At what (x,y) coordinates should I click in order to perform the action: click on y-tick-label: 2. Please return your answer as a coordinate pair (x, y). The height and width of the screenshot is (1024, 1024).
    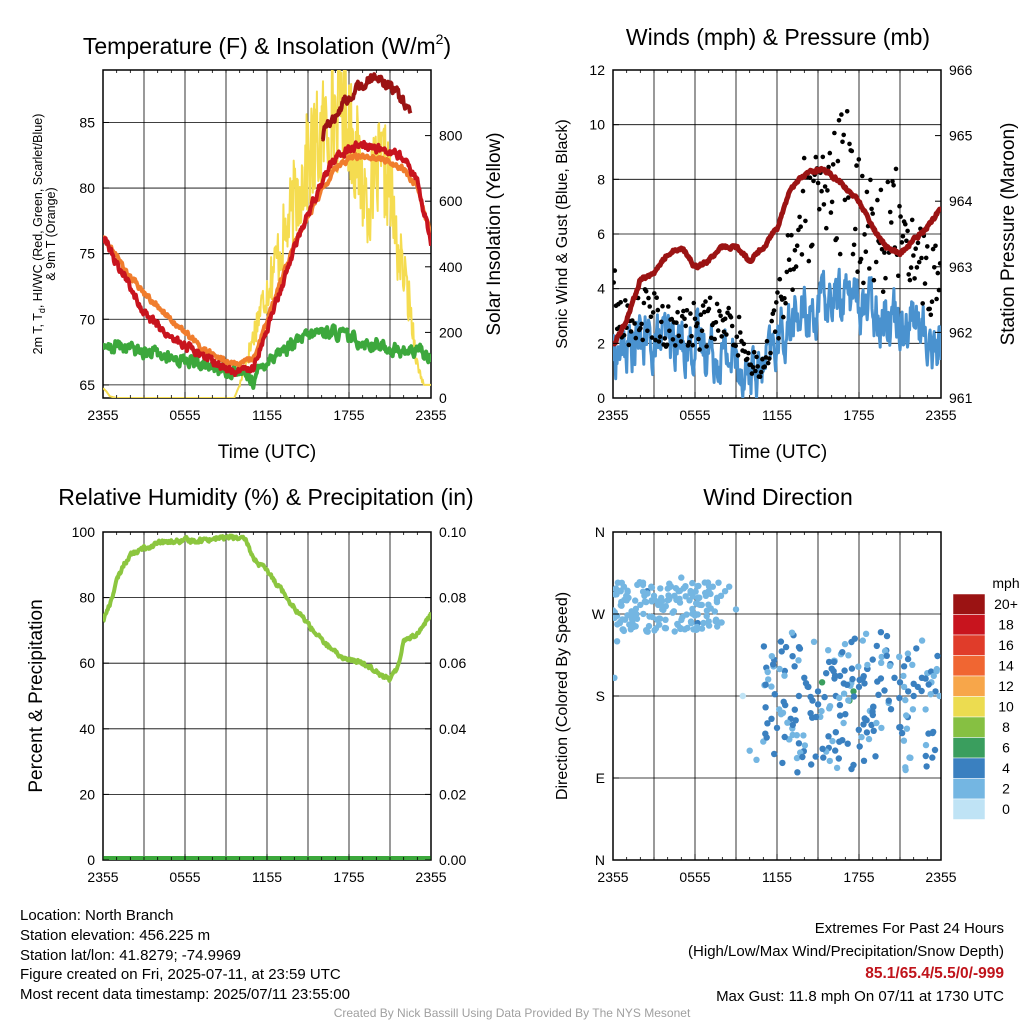
    Looking at the image, I should click on (601, 343).